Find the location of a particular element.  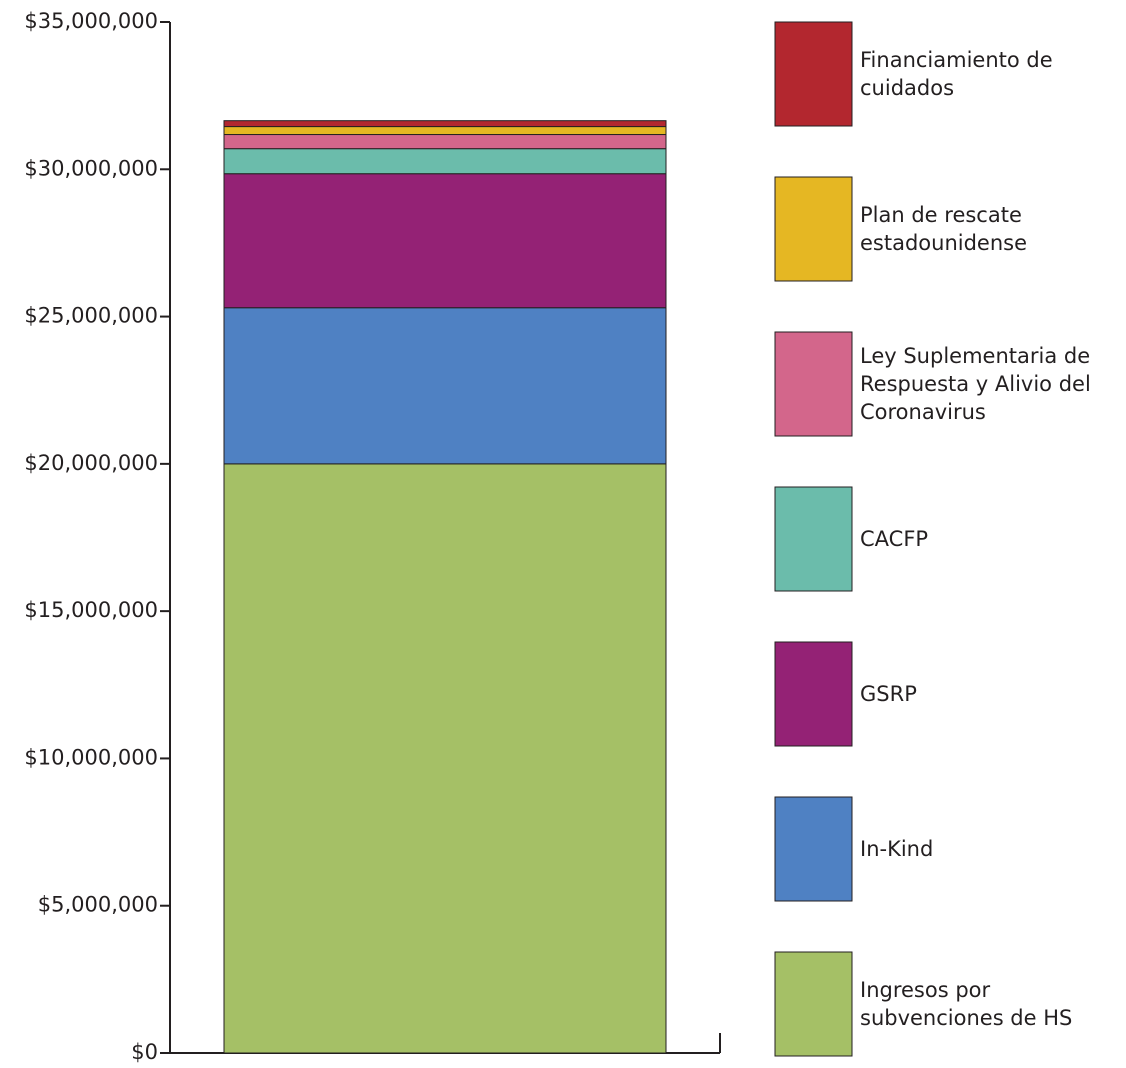

y-tick-label: $5,000,000 is located at coordinates (98, 905).